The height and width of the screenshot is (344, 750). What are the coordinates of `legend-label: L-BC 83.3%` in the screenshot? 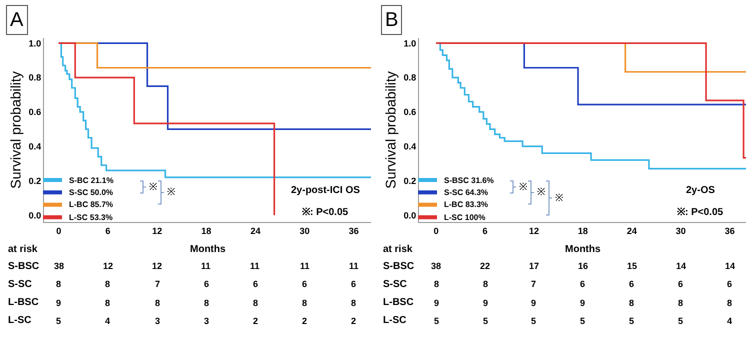 It's located at (466, 204).